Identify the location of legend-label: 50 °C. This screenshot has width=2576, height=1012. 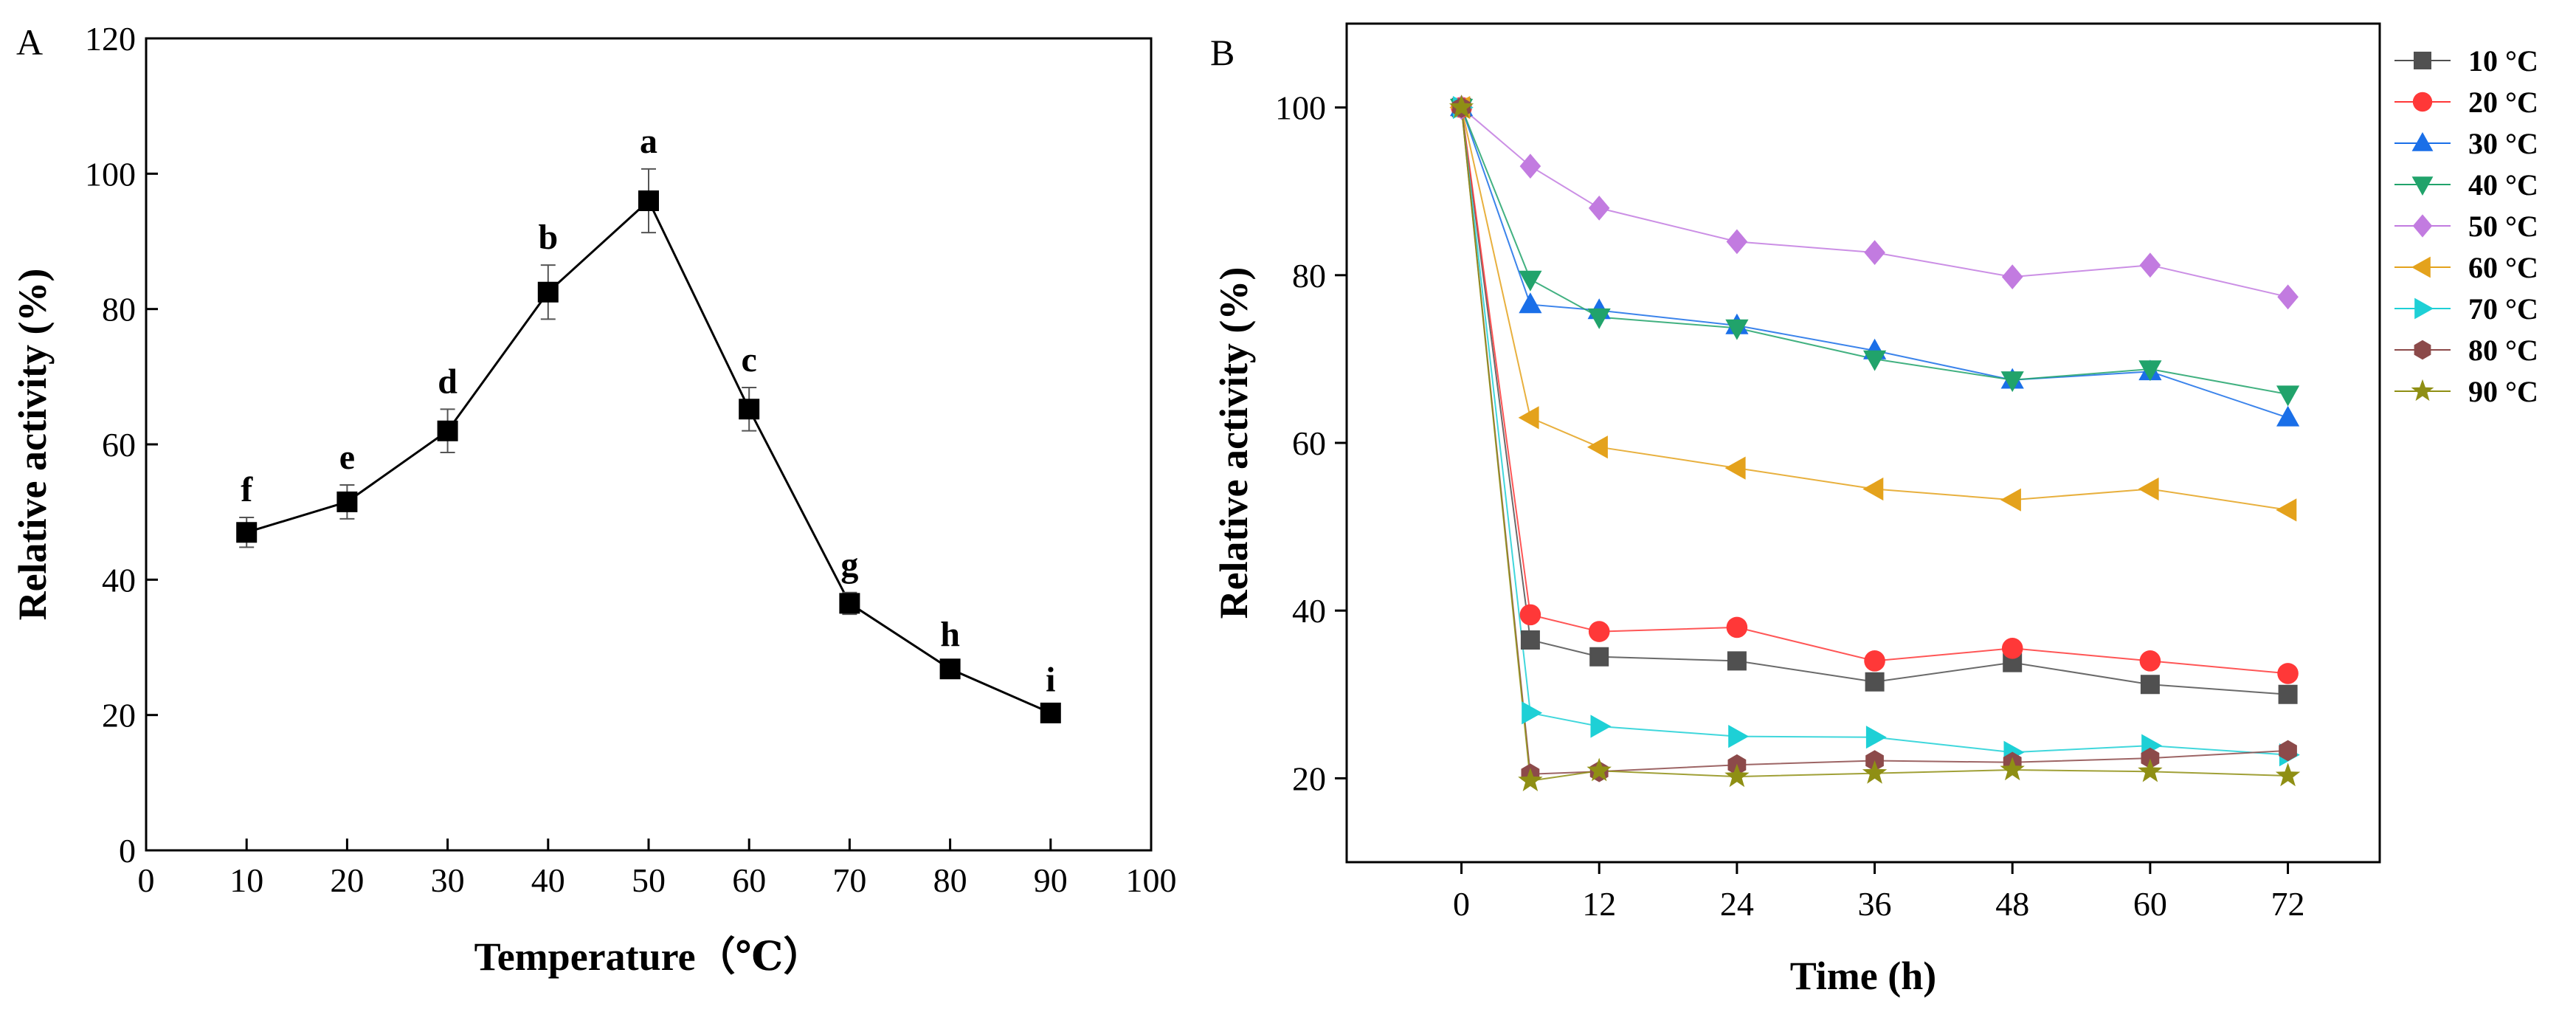
(2503, 226).